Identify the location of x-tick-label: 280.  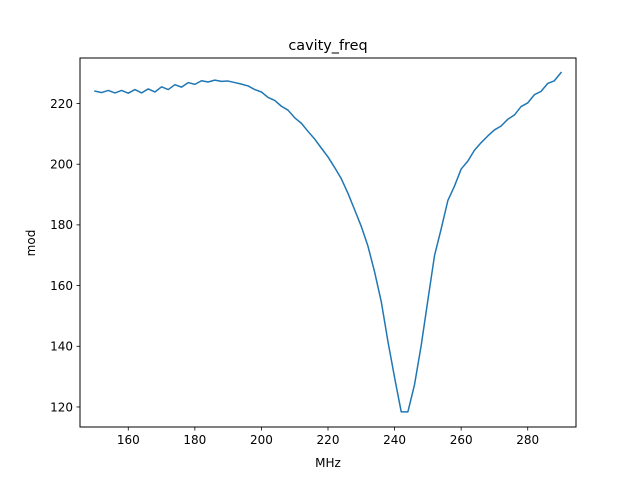
(527, 440).